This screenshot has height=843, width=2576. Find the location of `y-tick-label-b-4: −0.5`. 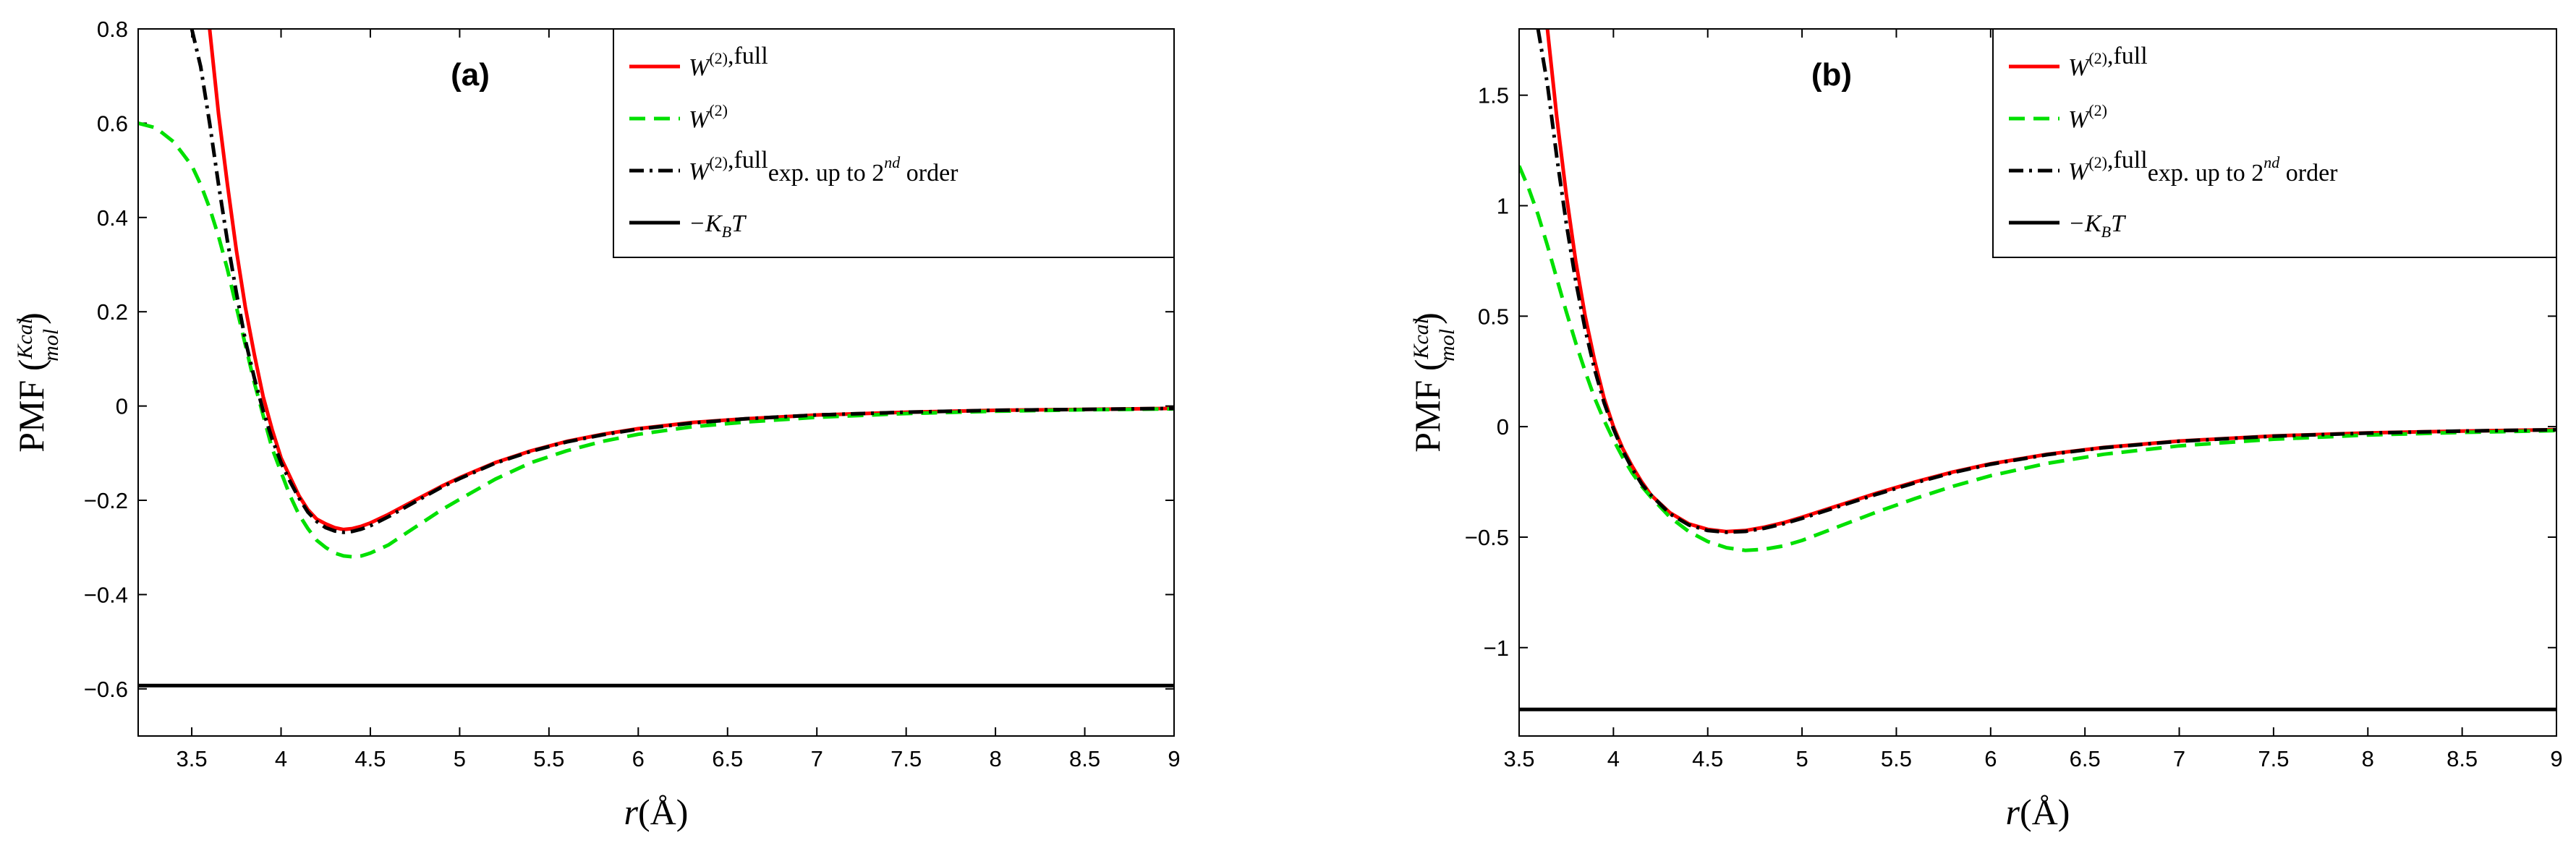

y-tick-label-b-4: −0.5 is located at coordinates (1487, 537).